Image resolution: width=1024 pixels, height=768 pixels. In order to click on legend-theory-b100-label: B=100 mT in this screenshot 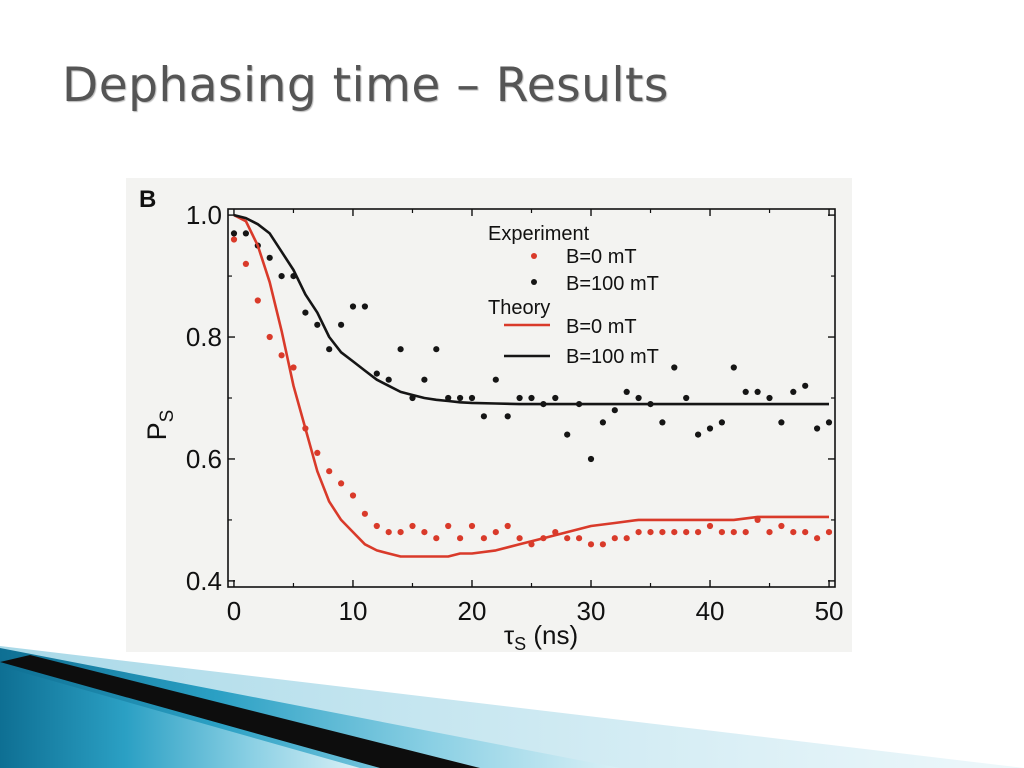, I will do `click(612, 357)`.